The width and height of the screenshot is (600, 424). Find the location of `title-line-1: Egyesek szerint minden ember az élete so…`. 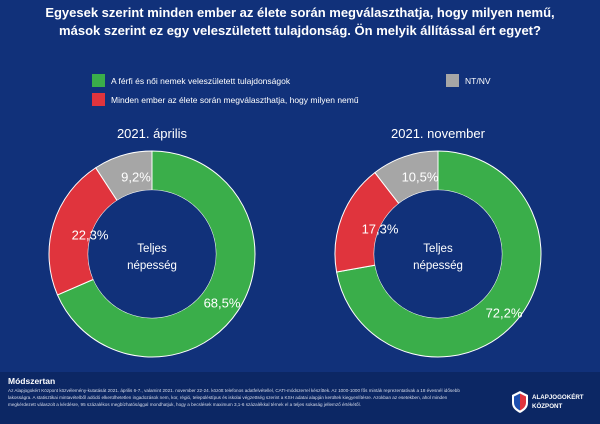

title-line-1: Egyesek szerint minden ember az élete so… is located at coordinates (300, 12).